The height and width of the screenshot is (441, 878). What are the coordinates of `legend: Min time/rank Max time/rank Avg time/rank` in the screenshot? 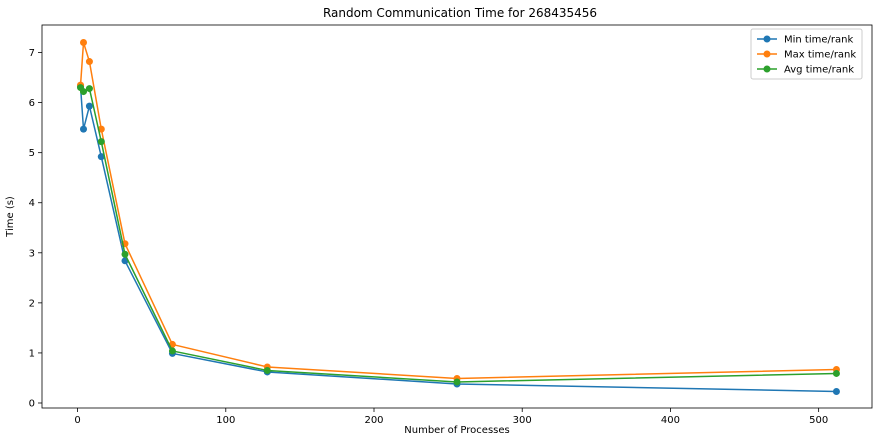 It's located at (806, 54).